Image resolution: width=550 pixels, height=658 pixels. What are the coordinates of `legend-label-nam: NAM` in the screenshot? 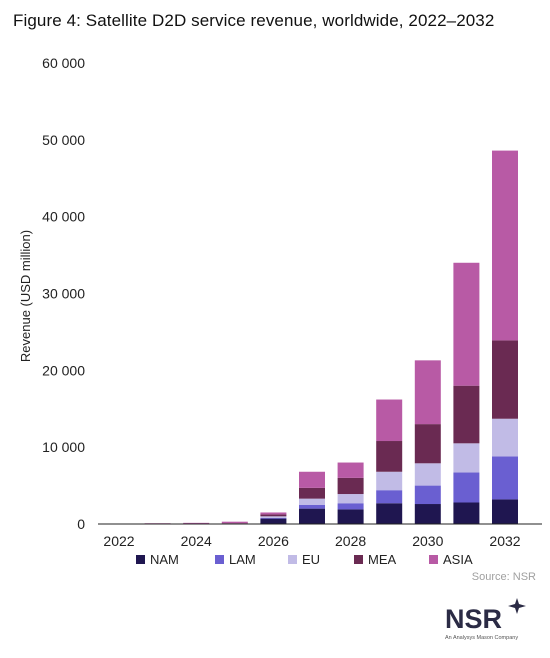 It's located at (164, 559).